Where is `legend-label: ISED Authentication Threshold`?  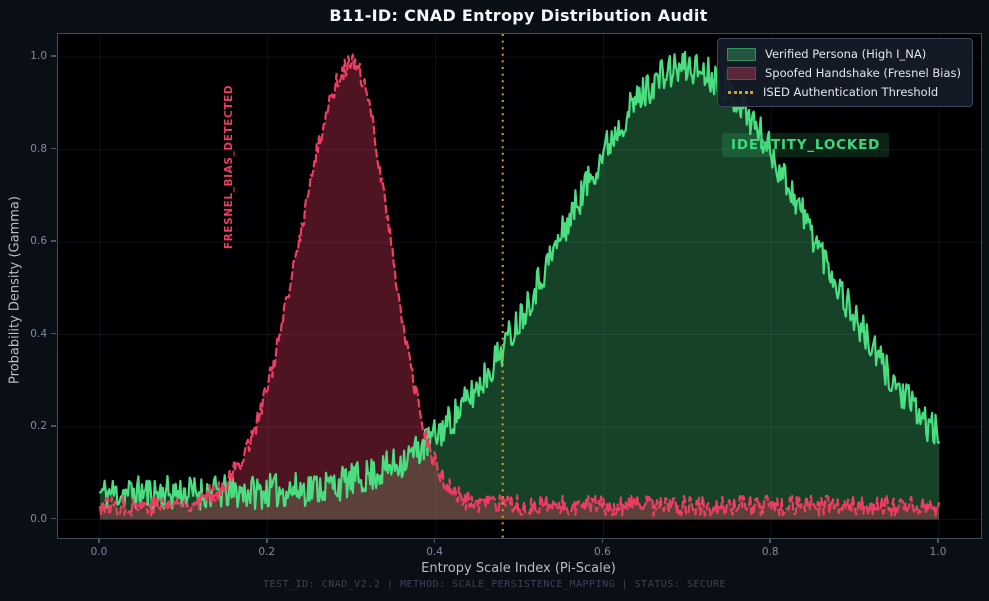
legend-label: ISED Authentication Threshold is located at coordinates (851, 92).